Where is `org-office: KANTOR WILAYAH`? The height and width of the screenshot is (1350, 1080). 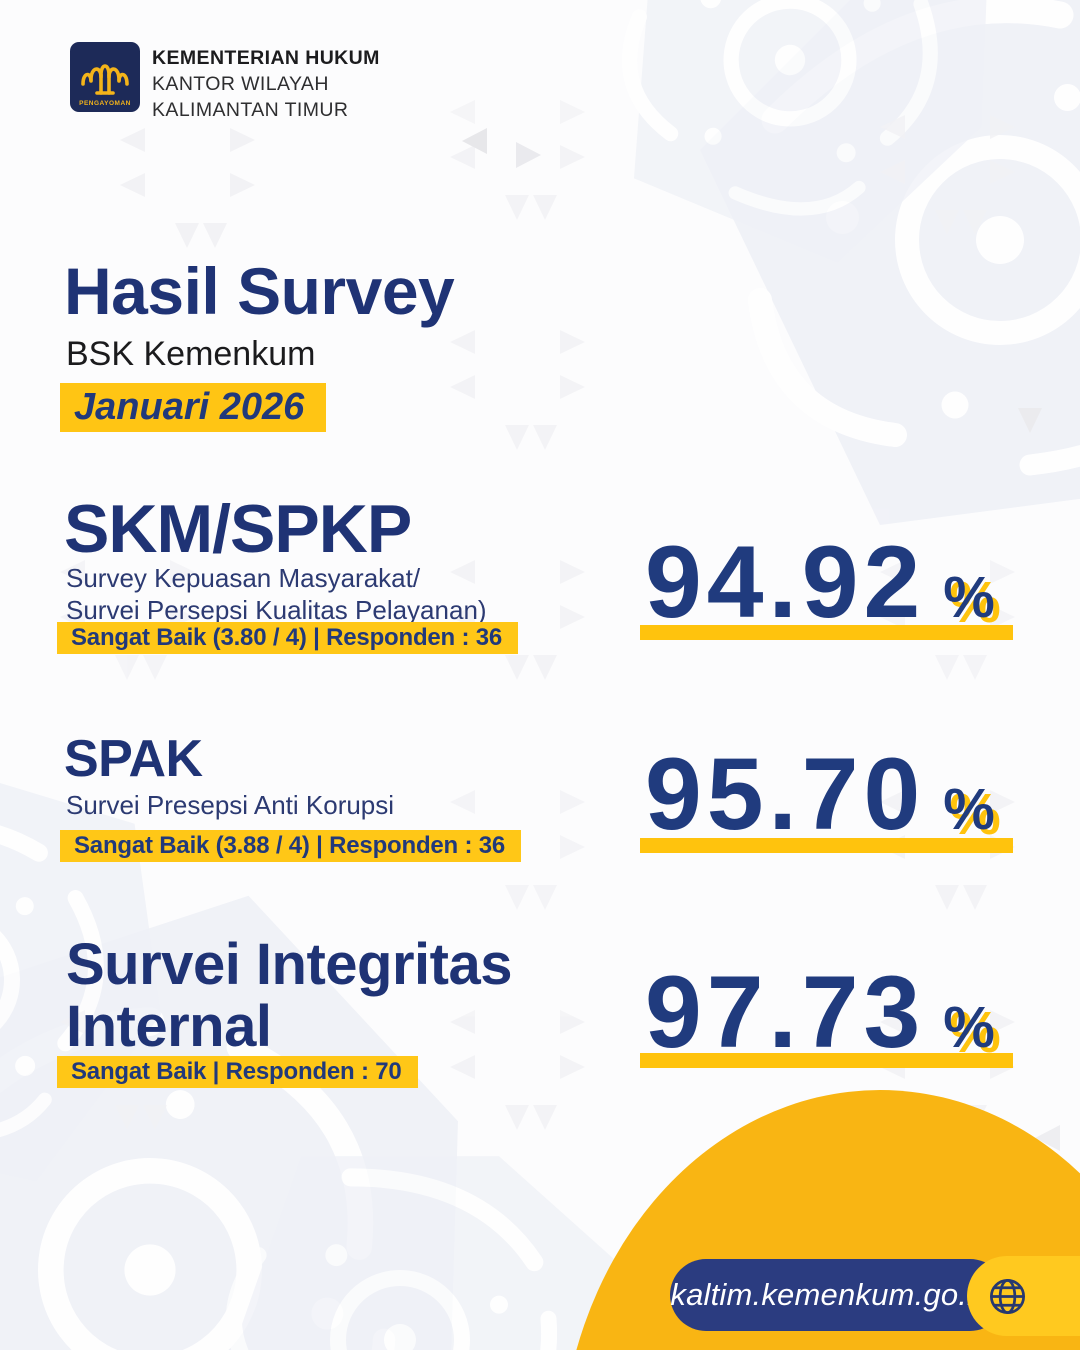 org-office: KANTOR WILAYAH is located at coordinates (240, 84).